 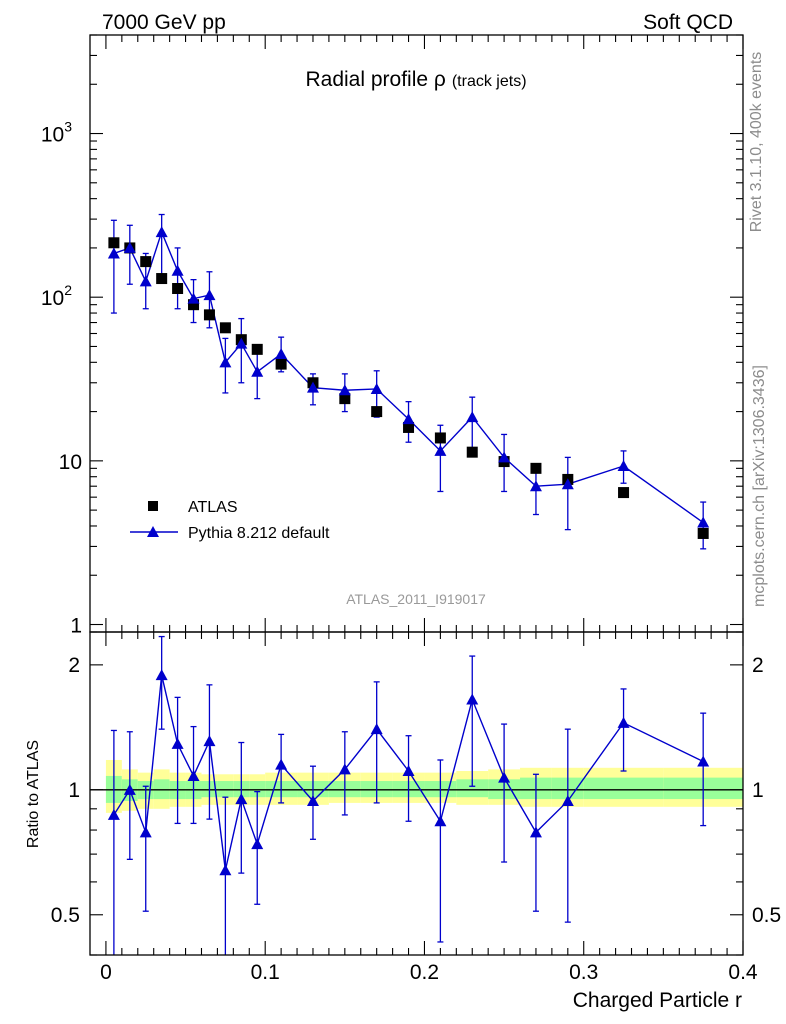 What do you see at coordinates (74, 790) in the screenshot?
I see `ratio-y-tick-label-left: 1` at bounding box center [74, 790].